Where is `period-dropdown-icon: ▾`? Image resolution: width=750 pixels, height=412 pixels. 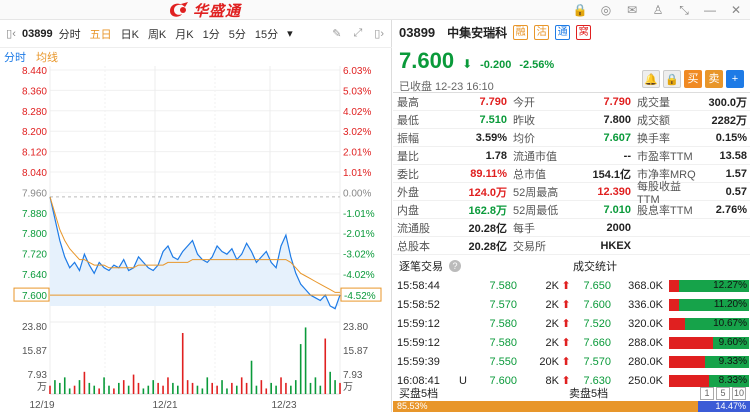 period-dropdown-icon: ▾ is located at coordinates (290, 34).